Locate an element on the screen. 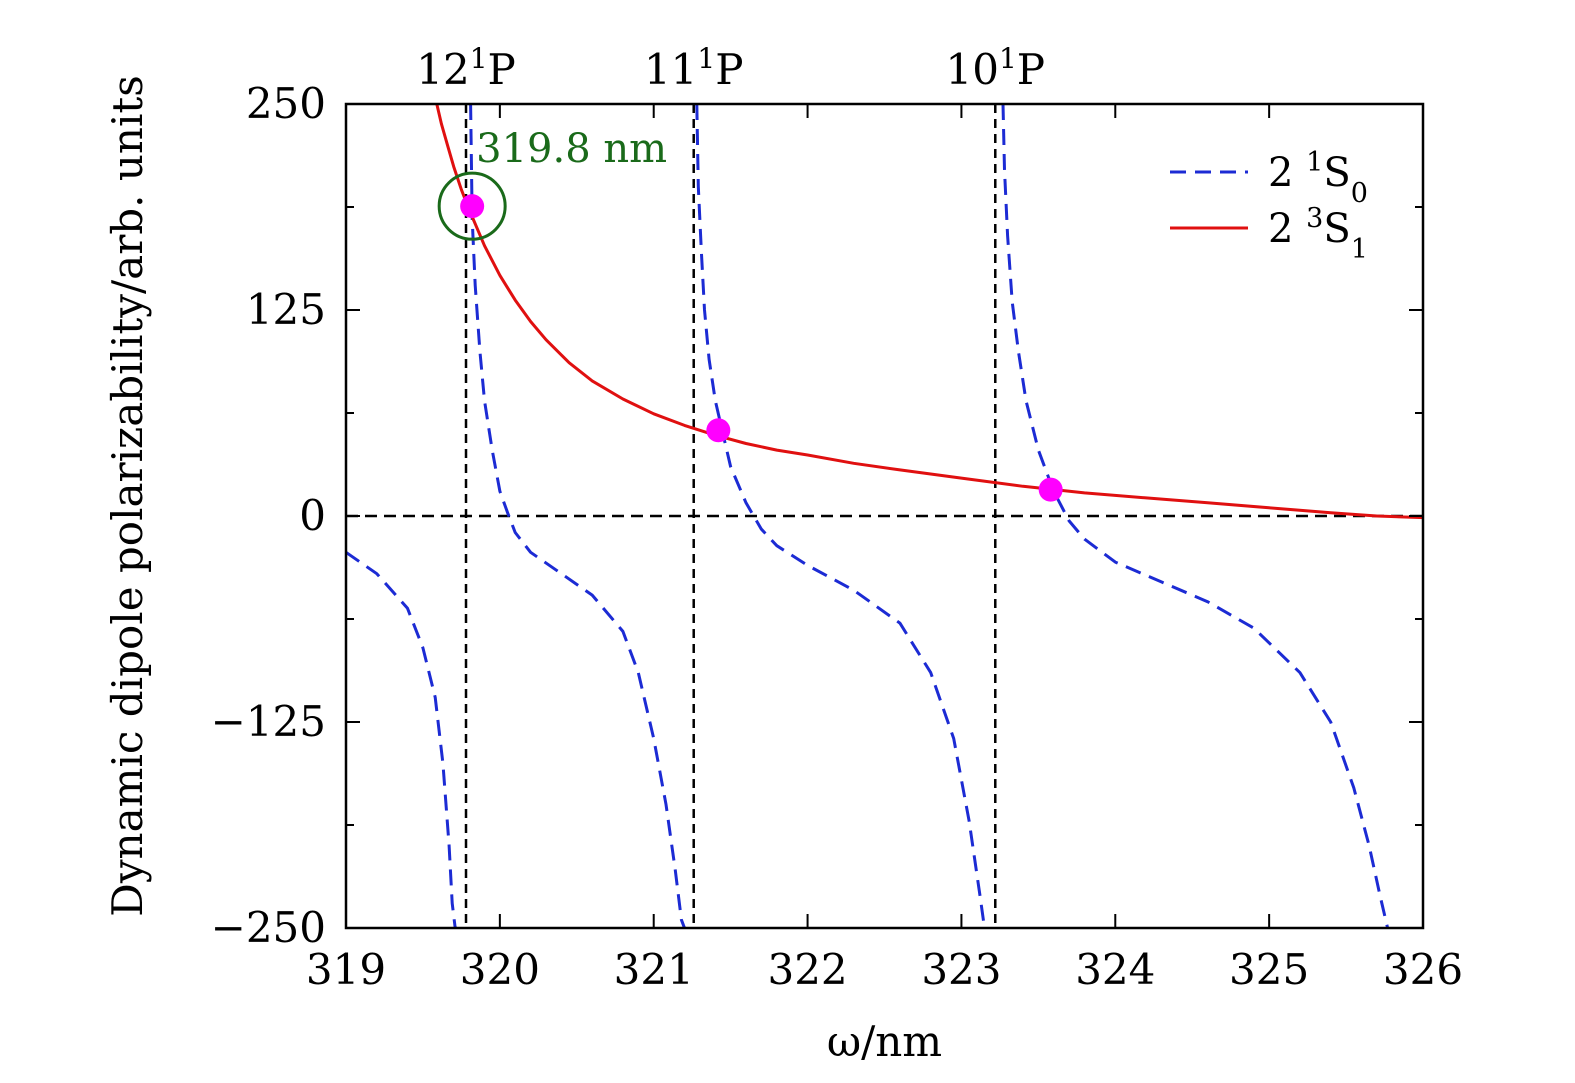 The width and height of the screenshot is (1575, 1083). y-tick-label-3: 125 is located at coordinates (286, 309).